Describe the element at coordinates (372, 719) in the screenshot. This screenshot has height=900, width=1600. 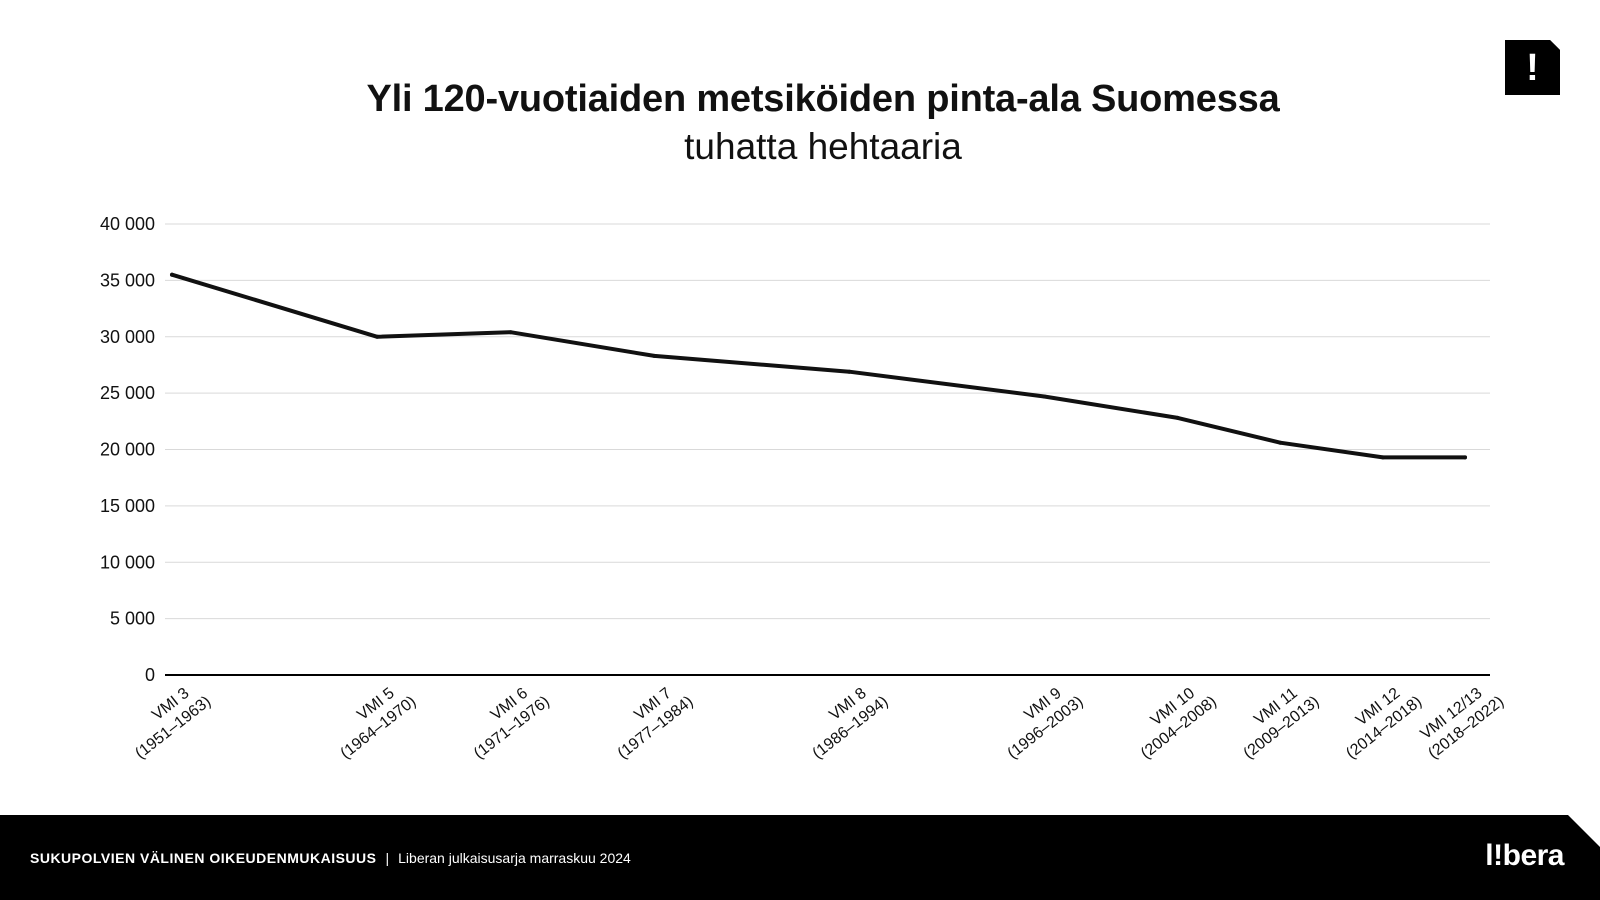
I see `x-tick-label: VMI 5(1964–1970)` at that location.